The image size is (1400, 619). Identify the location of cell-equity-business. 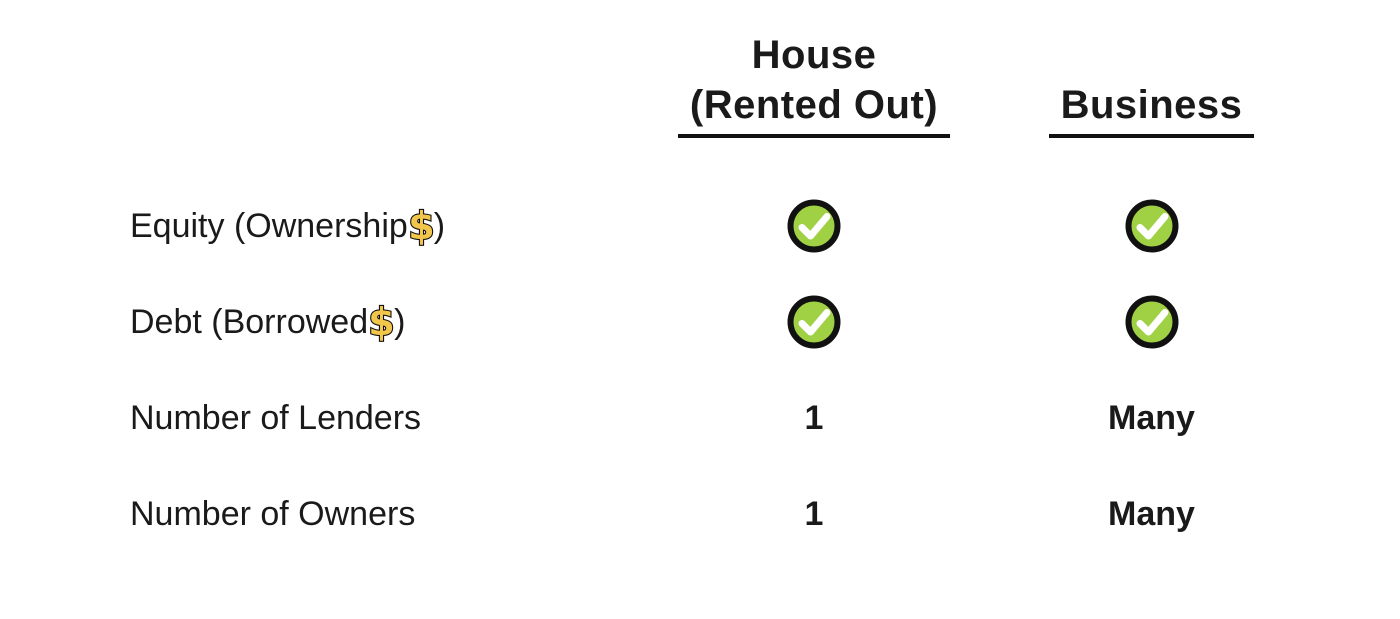
(1151, 226).